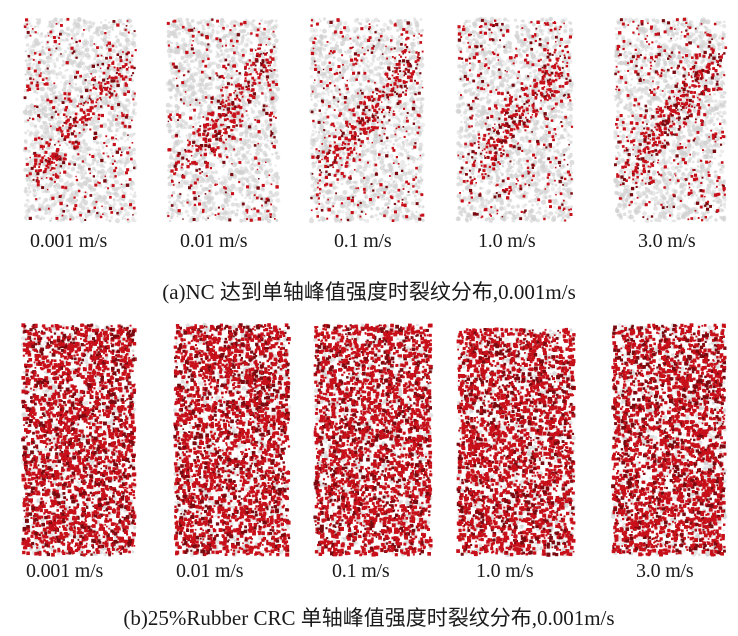  What do you see at coordinates (670, 120) in the screenshot?
I see `specimen-nc-3.0` at bounding box center [670, 120].